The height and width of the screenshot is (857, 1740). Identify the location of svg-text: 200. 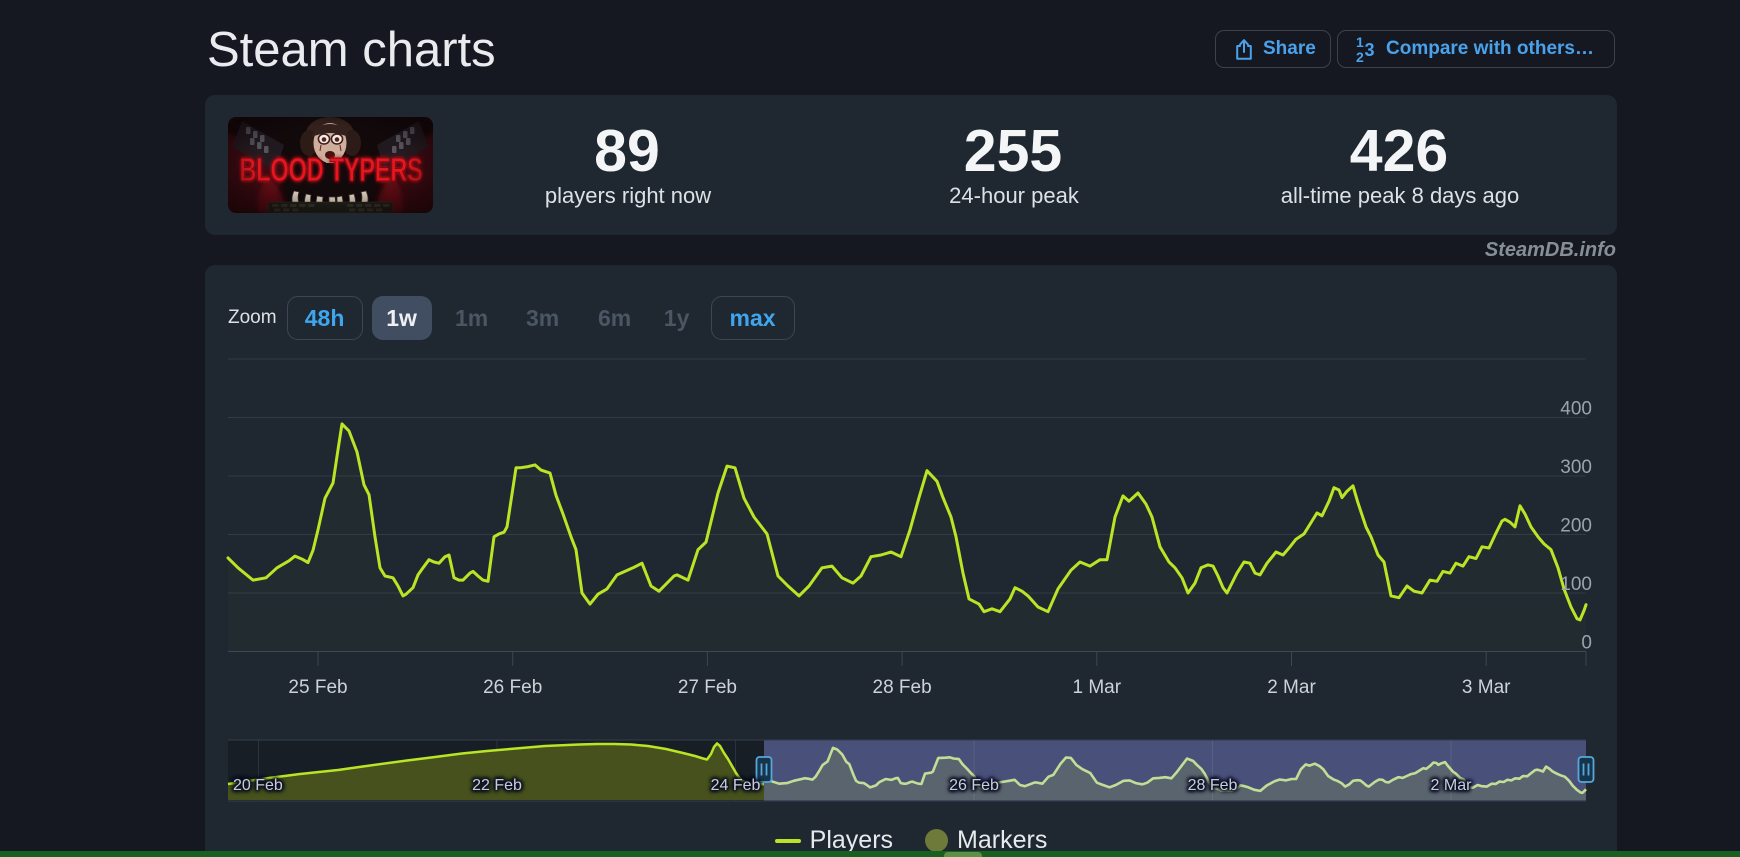
(1576, 526).